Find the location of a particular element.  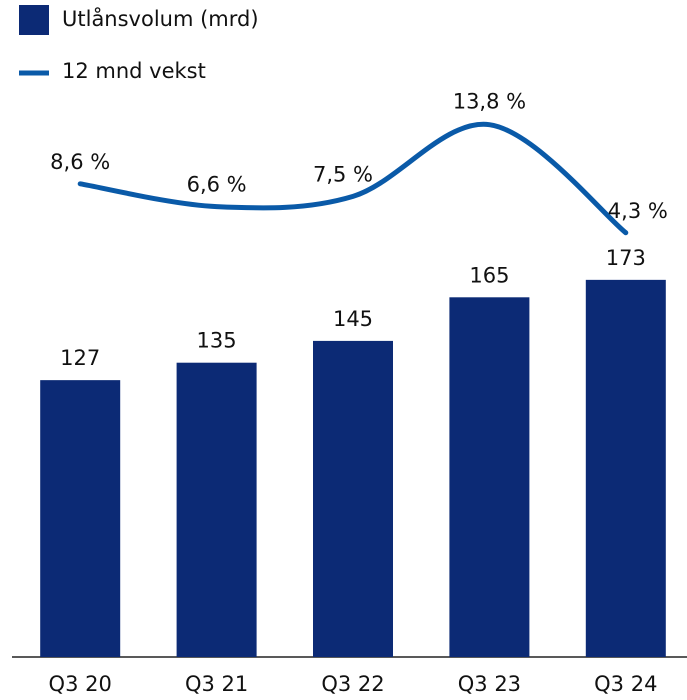

line is located at coordinates (353, 178).